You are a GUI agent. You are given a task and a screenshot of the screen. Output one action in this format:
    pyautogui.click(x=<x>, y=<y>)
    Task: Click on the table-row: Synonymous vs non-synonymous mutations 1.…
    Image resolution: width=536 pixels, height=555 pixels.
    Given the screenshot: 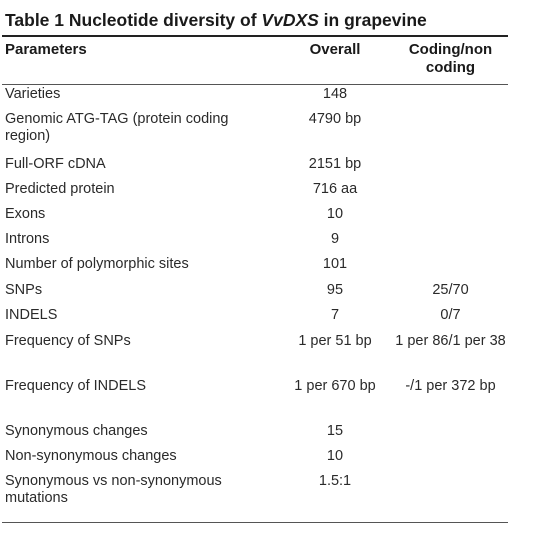 What is the action you would take?
    pyautogui.click(x=256, y=493)
    